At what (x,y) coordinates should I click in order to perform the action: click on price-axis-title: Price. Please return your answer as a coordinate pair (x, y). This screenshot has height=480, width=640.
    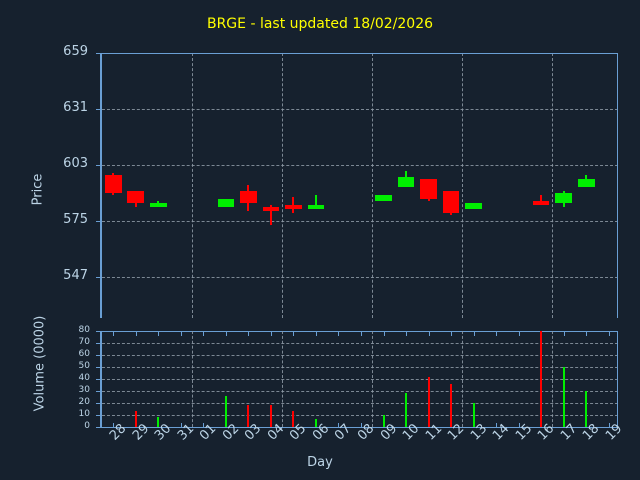
    Looking at the image, I should click on (38, 189).